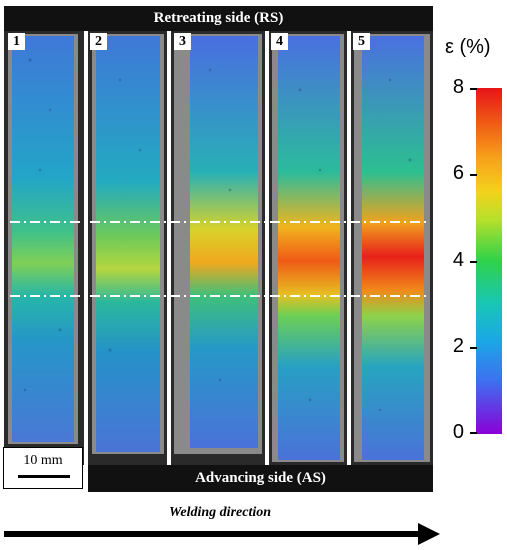  Describe the element at coordinates (458, 87) in the screenshot. I see `colorbar-tick-8: 8` at that location.